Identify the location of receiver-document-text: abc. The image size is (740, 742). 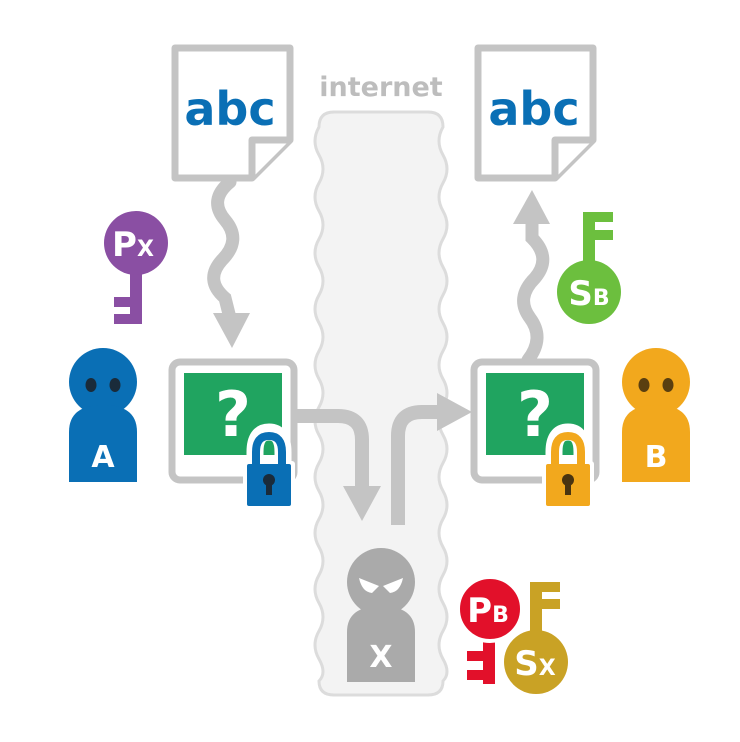
(533, 109).